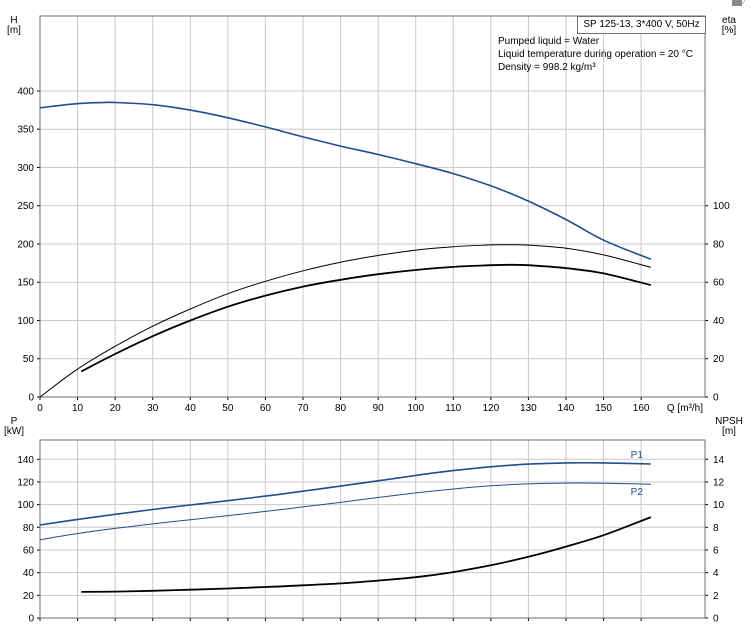 Image resolution: width=751 pixels, height=631 pixels. I want to click on x-tick-label: 40, so click(191, 408).